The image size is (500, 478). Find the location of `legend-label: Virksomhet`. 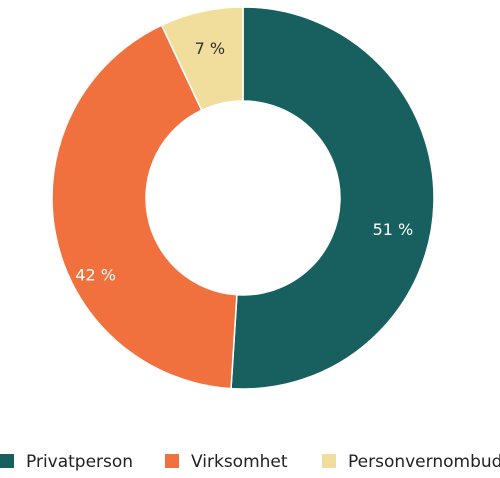

legend-label: Virksomhet is located at coordinates (239, 462).